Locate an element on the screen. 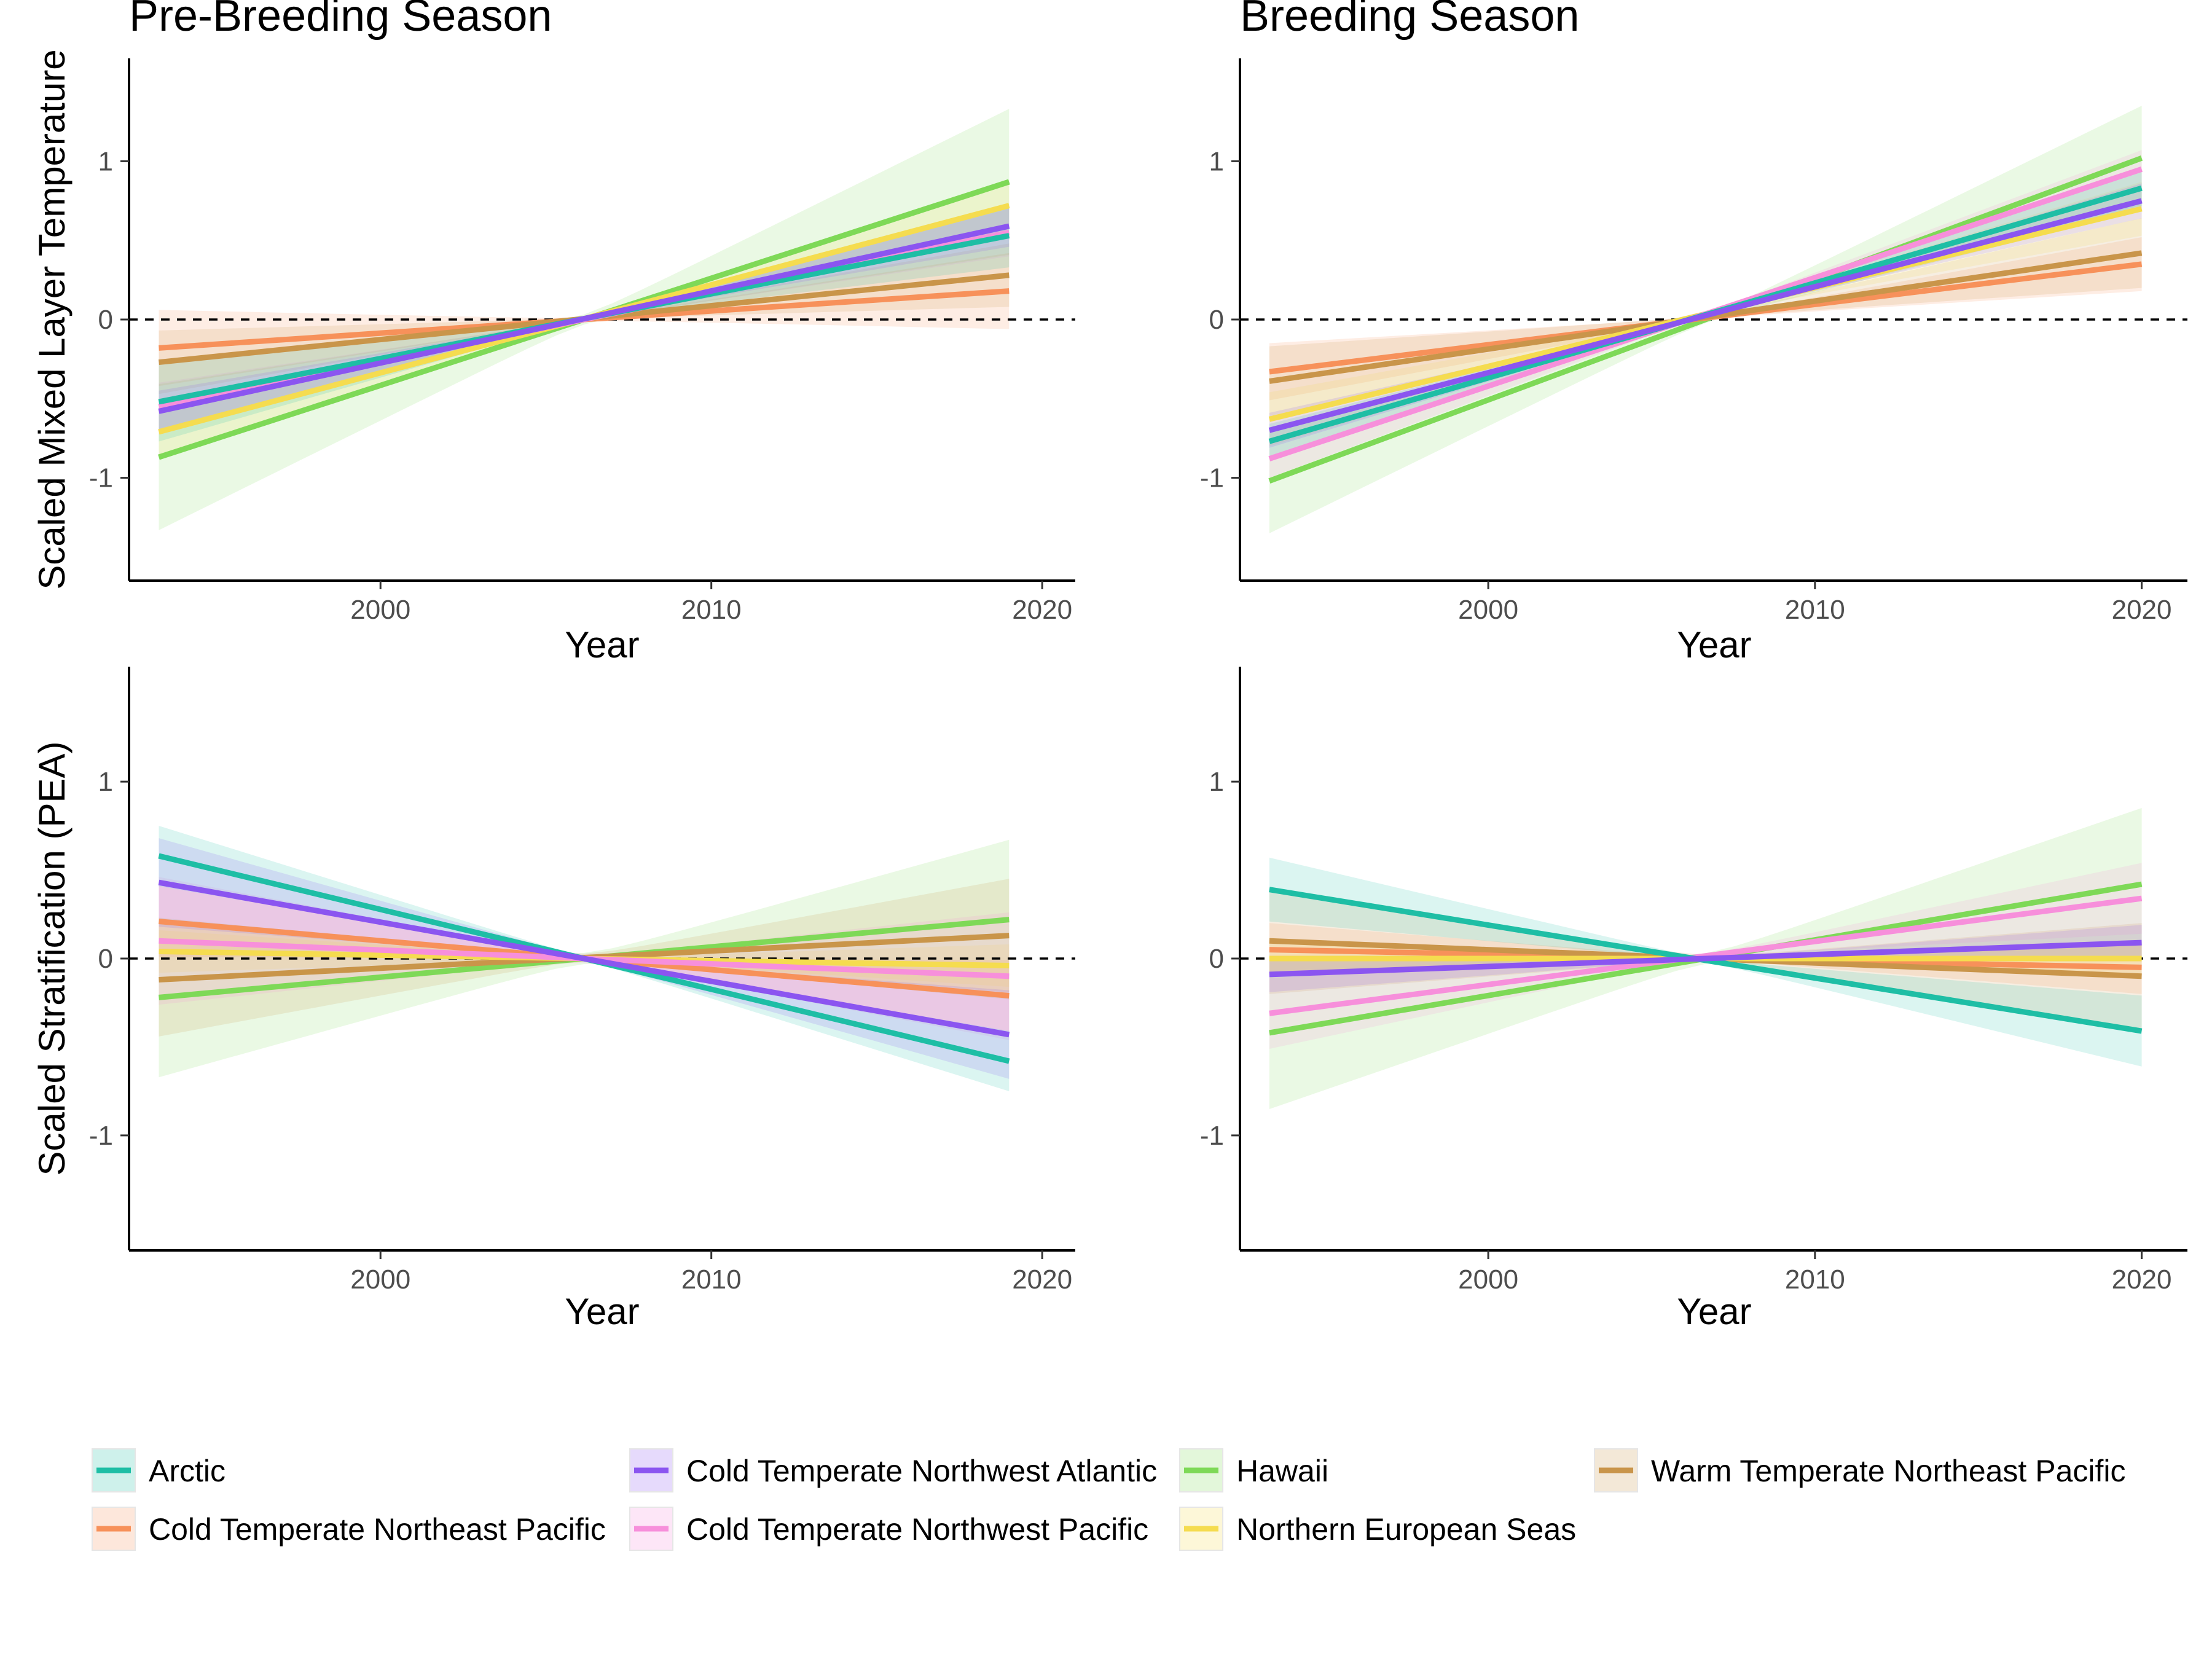  legend-label: Cold Temperate Northeast Pacific is located at coordinates (377, 1529).